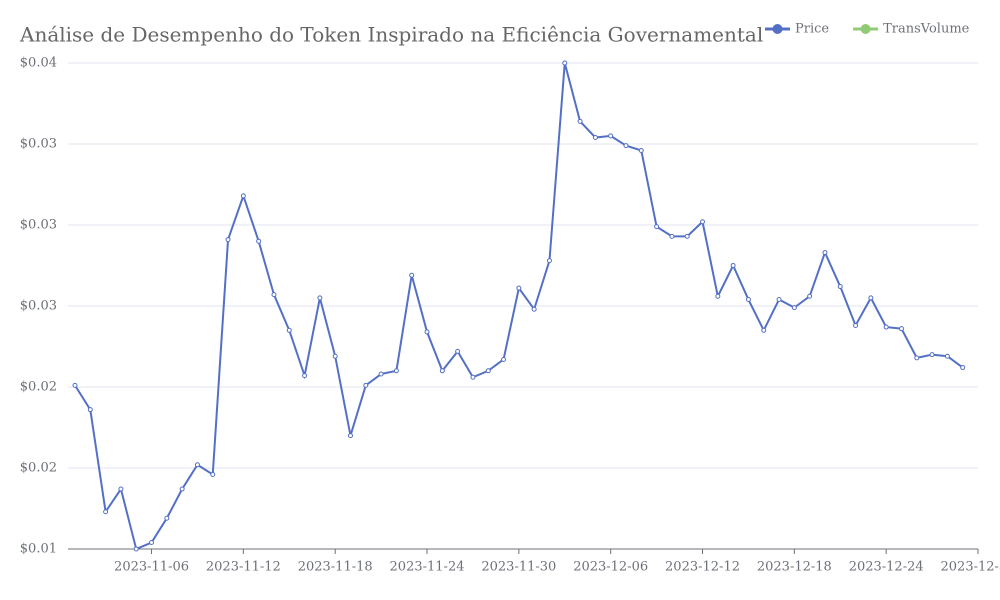  Describe the element at coordinates (794, 567) in the screenshot. I see `x-tick-label: 2023-12-18` at that location.